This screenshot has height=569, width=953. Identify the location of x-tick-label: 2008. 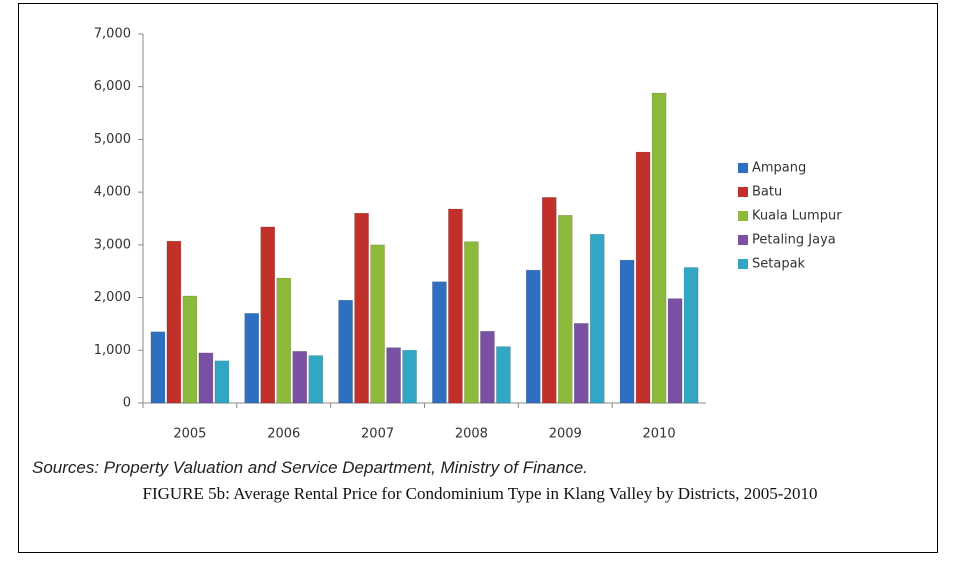
(471, 434).